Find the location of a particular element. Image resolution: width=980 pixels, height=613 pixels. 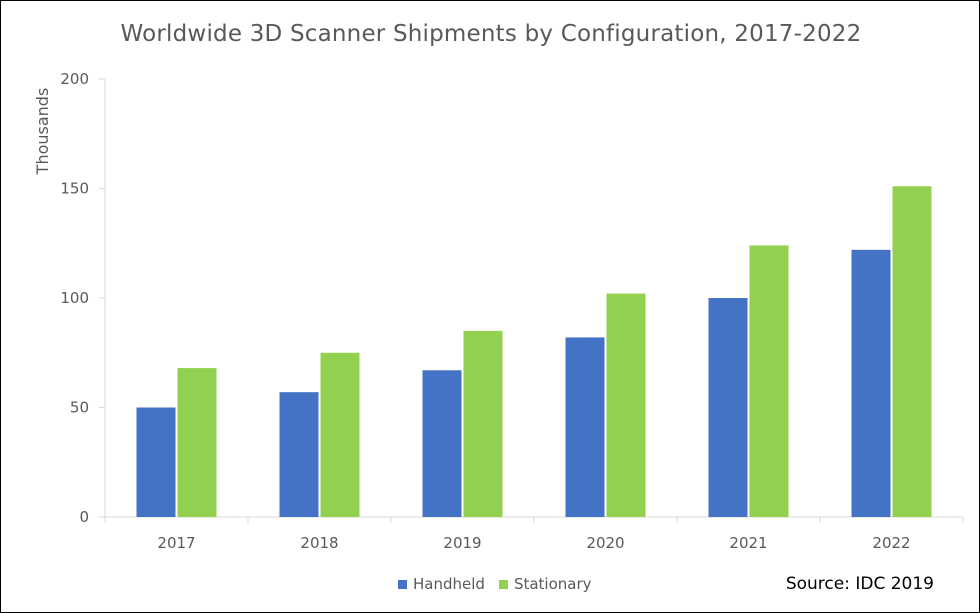

y-tick-label: 0 is located at coordinates (84, 517).